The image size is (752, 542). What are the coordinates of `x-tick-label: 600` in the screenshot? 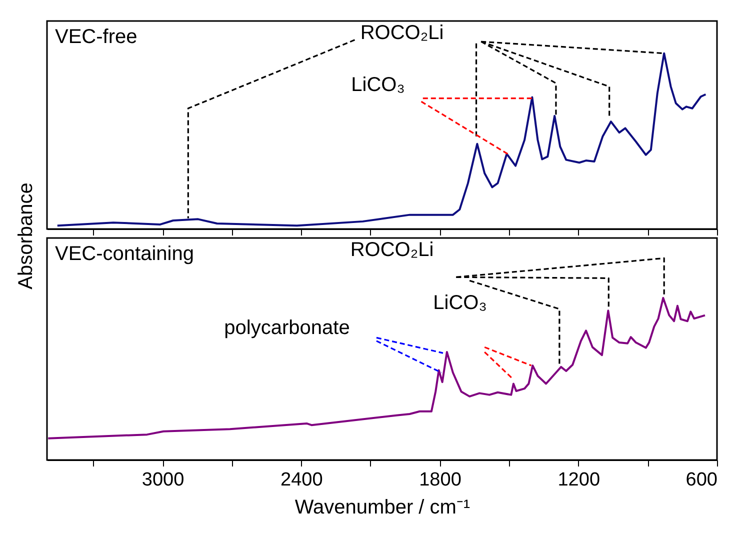 It's located at (702, 480).